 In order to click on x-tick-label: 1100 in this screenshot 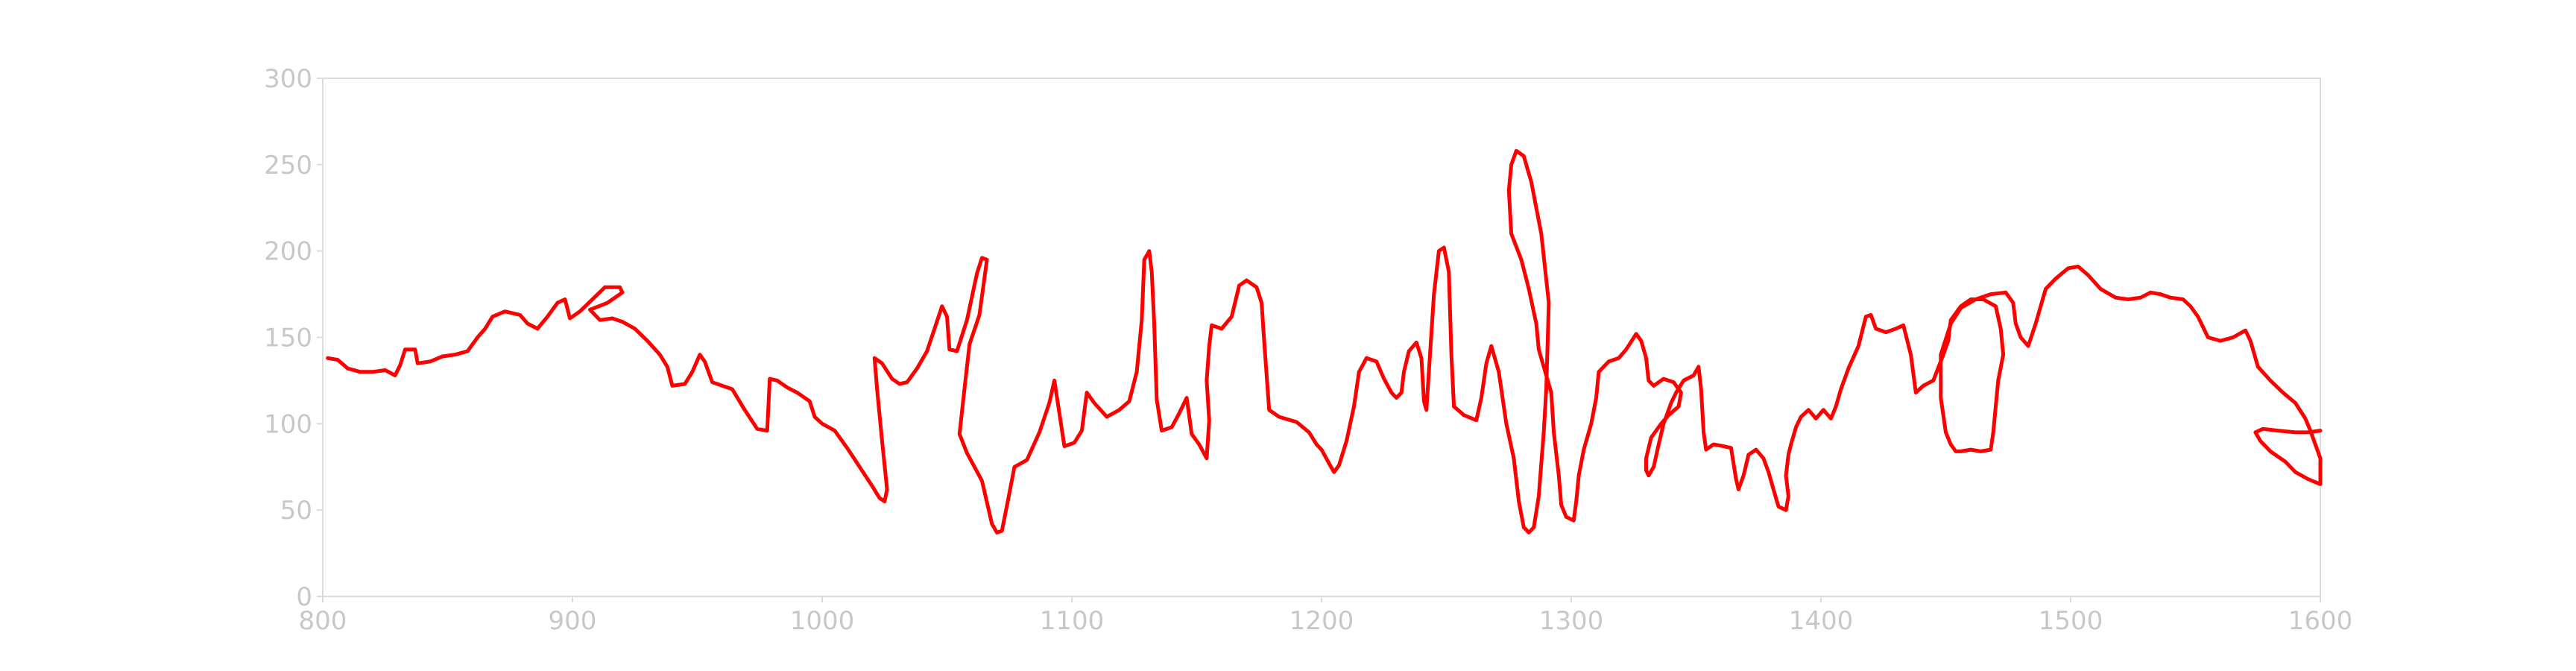, I will do `click(1072, 621)`.